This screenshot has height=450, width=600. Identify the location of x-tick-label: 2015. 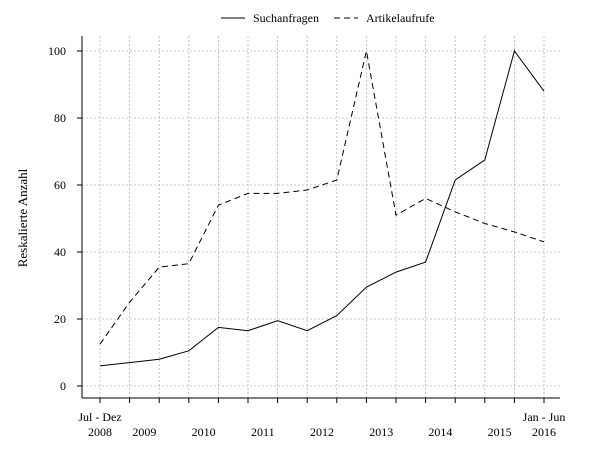
(500, 432).